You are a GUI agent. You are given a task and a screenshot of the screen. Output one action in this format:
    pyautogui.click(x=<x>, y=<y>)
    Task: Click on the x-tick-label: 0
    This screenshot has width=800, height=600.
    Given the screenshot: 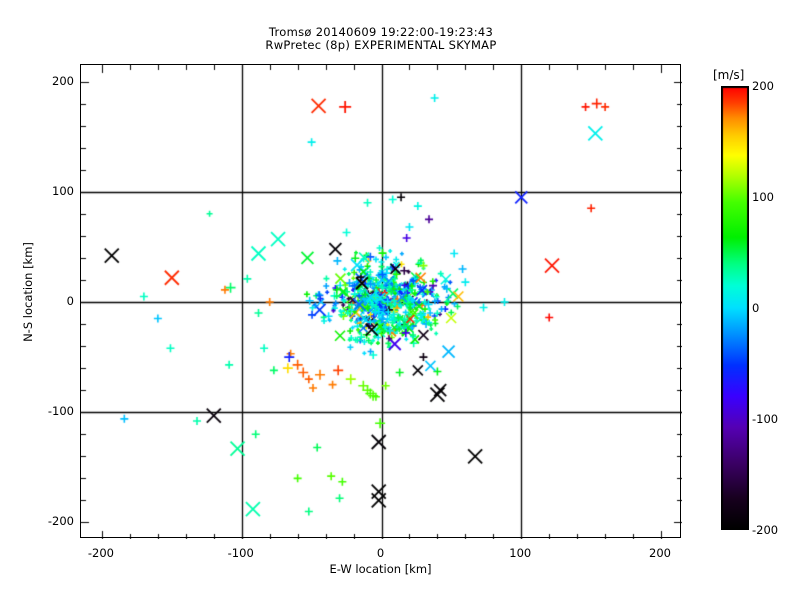 What is the action you would take?
    pyautogui.click(x=380, y=553)
    